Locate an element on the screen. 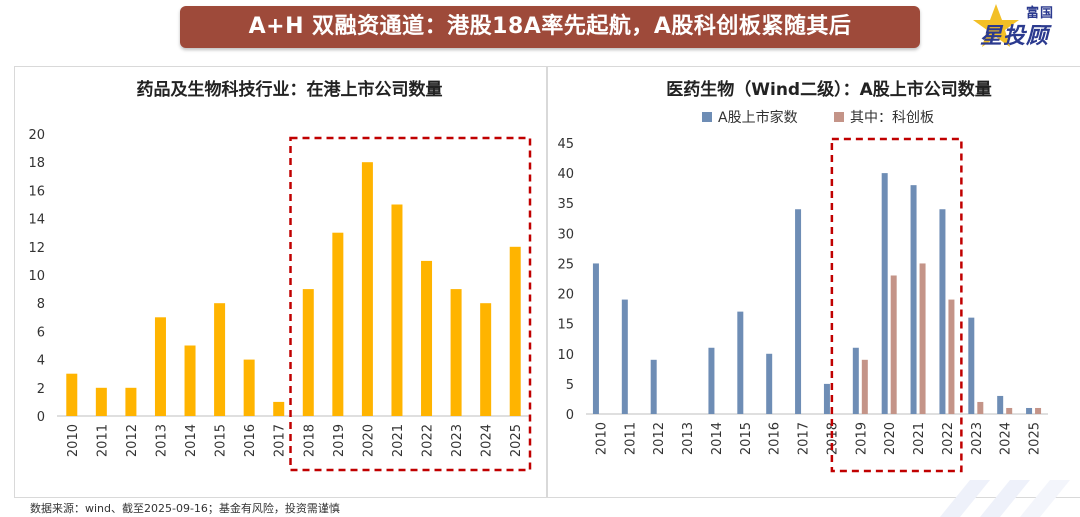  chart-title: 医药生物（Wind二级）：A股上市公司数量 is located at coordinates (829, 89).